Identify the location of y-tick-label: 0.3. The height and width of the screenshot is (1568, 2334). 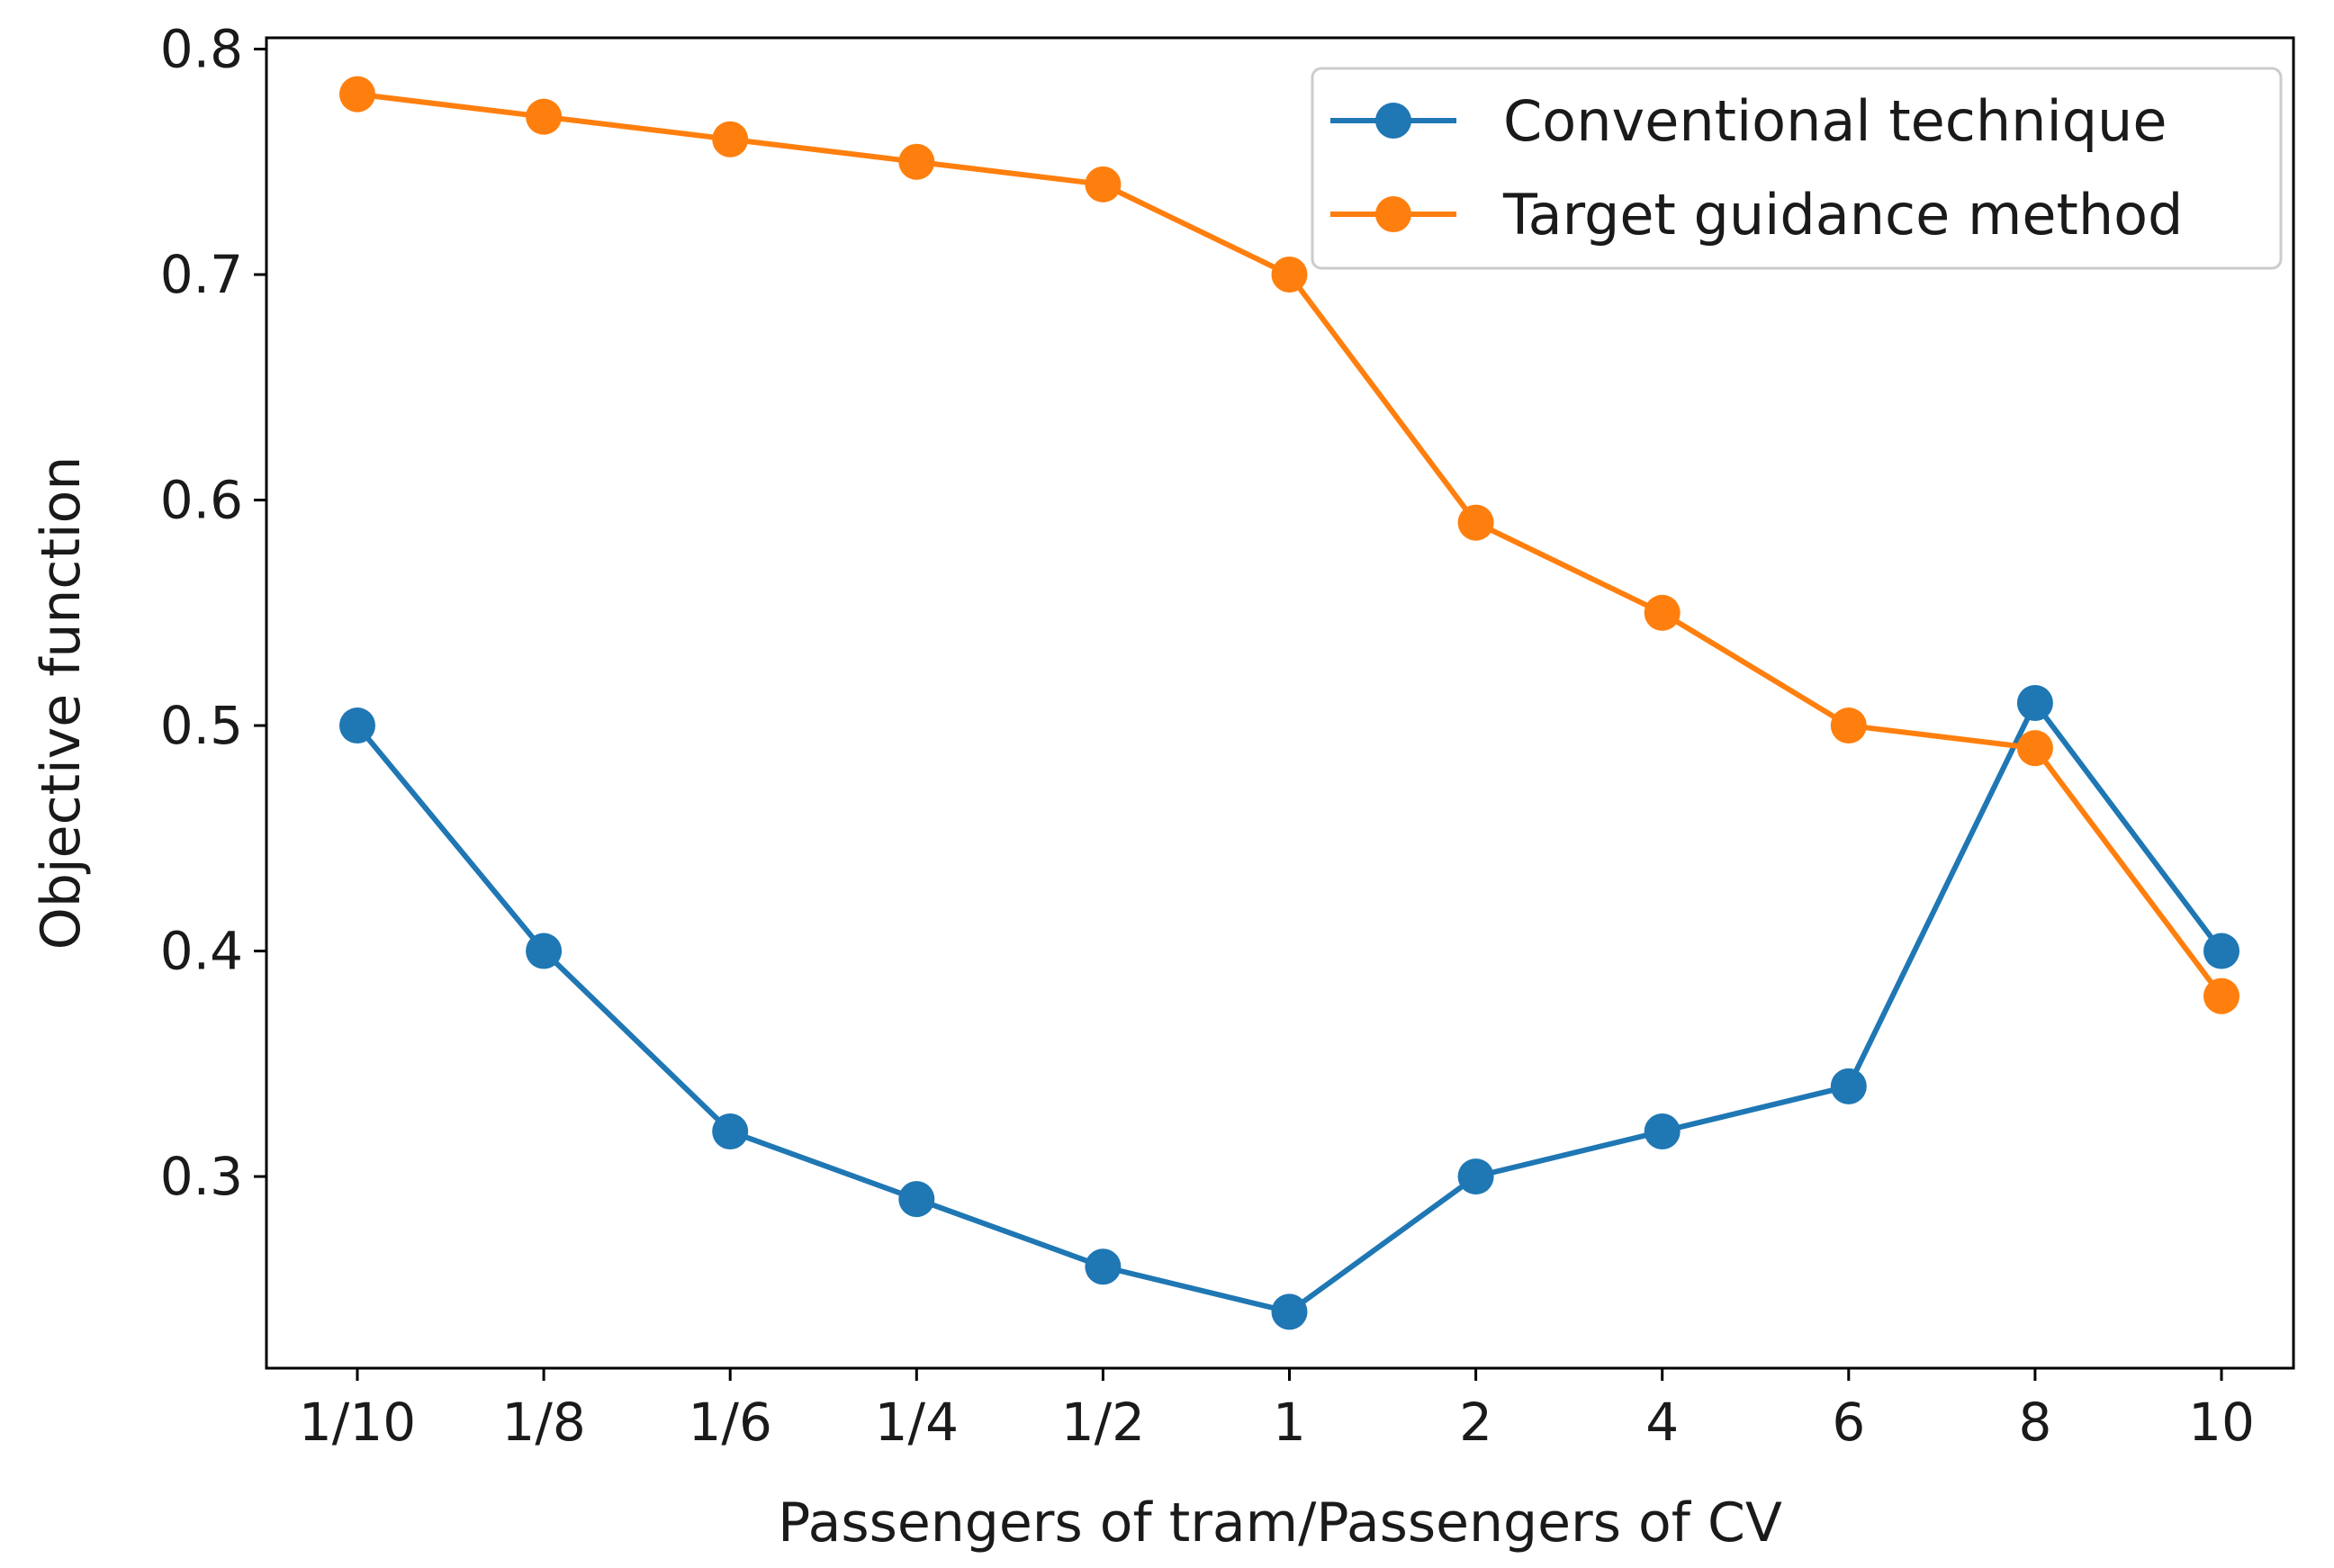
(201, 1176).